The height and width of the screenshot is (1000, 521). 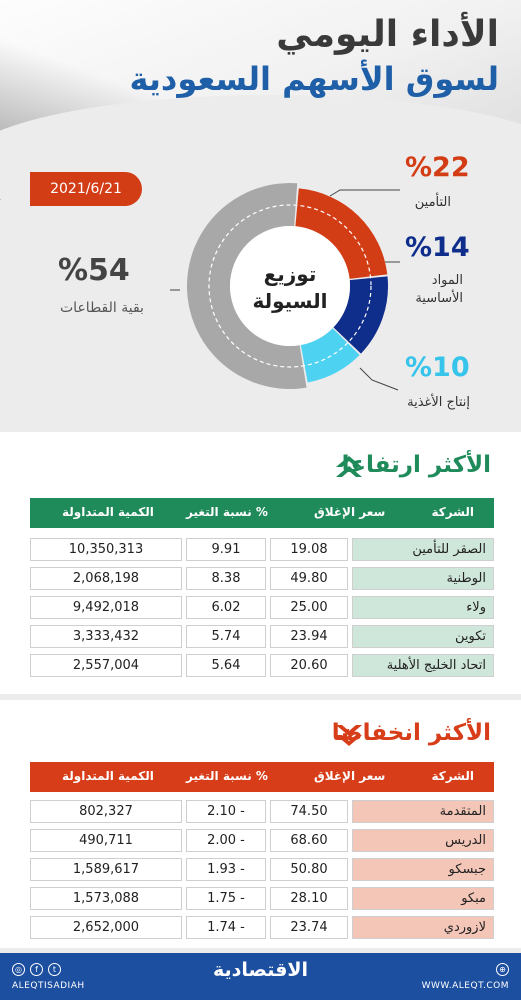 I want to click on rest-pct: %54, so click(x=94, y=270).